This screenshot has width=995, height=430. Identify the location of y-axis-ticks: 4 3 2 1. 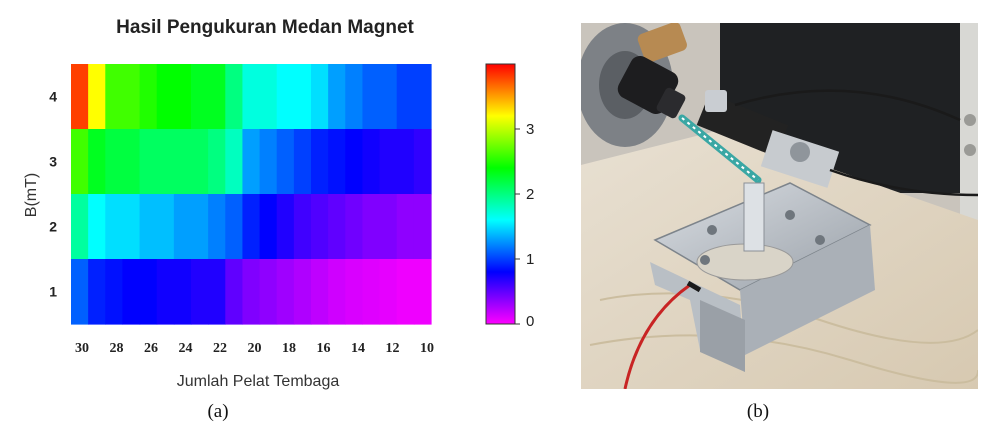
(53, 194).